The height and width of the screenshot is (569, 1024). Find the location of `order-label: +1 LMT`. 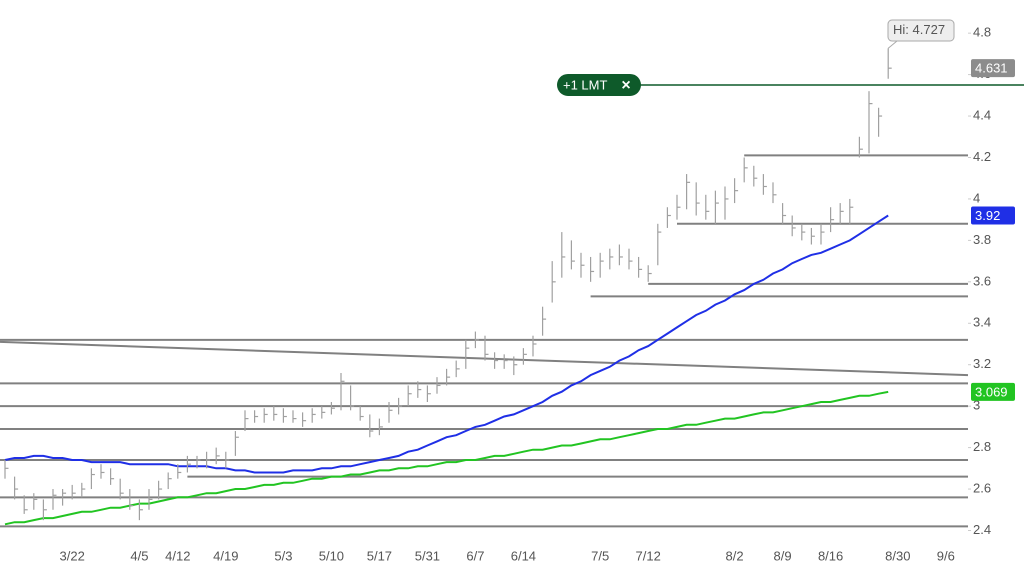

order-label: +1 LMT is located at coordinates (585, 84).